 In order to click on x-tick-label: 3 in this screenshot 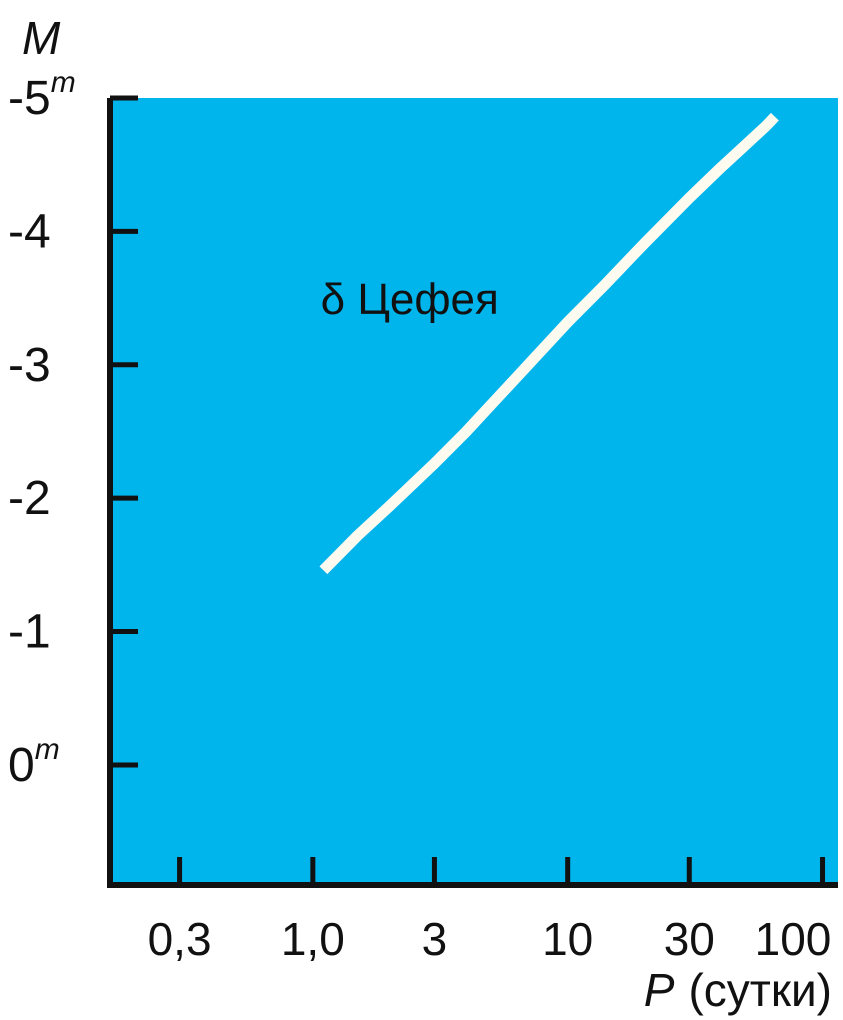, I will do `click(435, 939)`.